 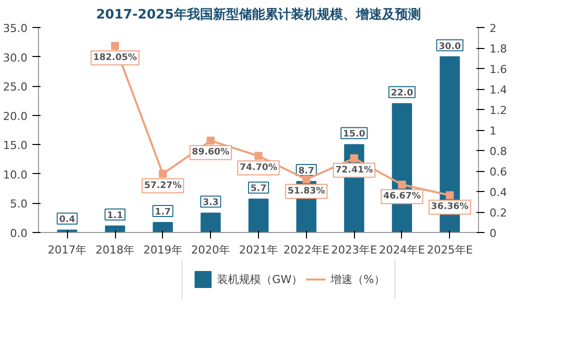 I want to click on legend-label: 装机规模（GW）, so click(x=259, y=279).